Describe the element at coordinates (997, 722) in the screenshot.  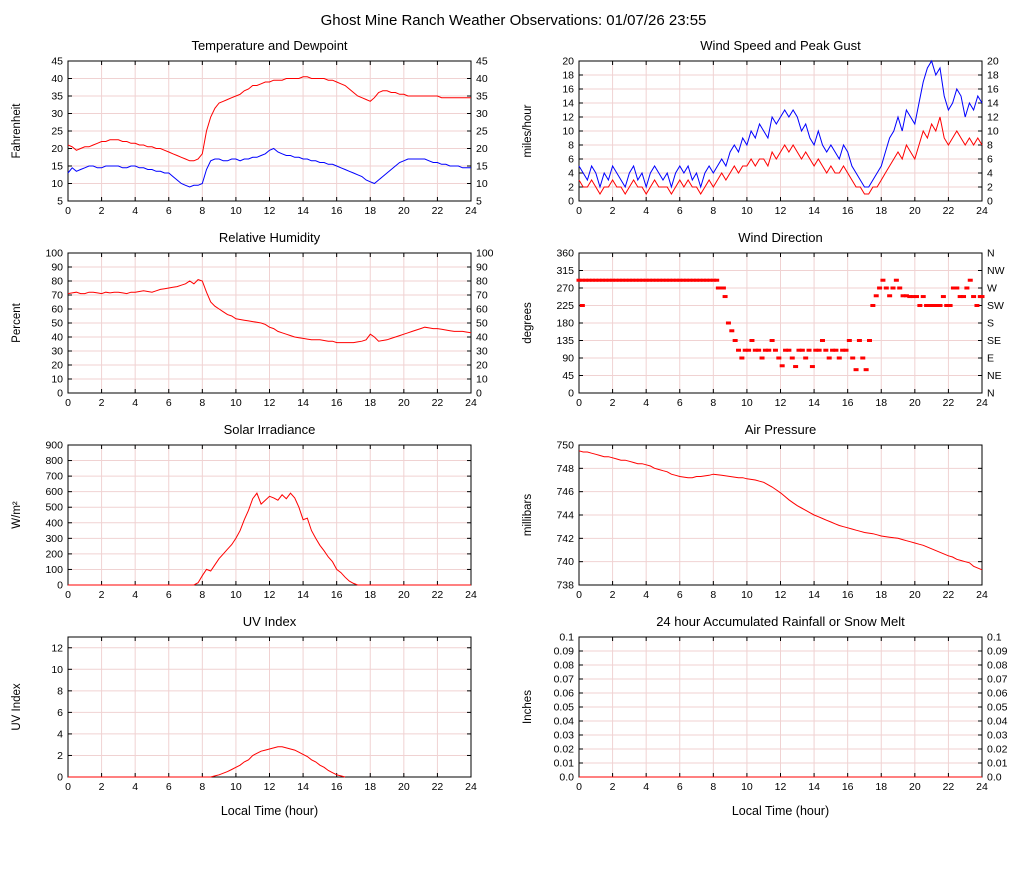
I see `svg-text: 0.04` at that location.